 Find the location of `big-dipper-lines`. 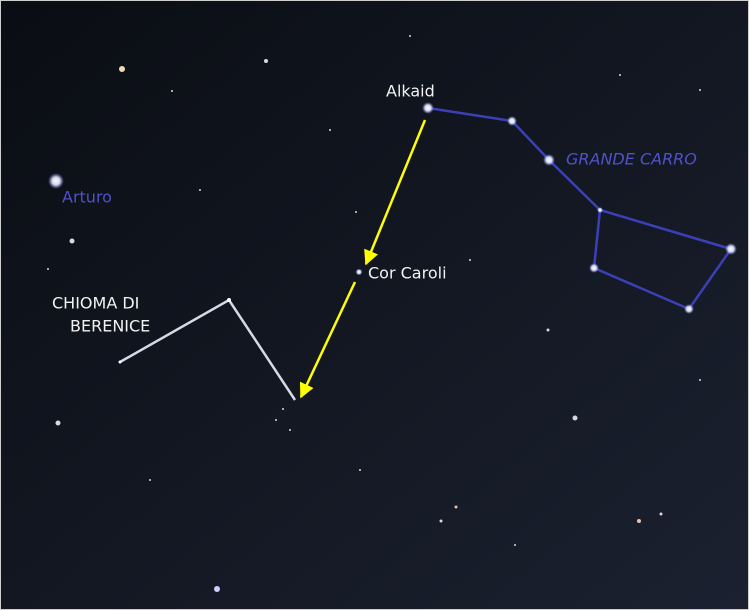

big-dipper-lines is located at coordinates (580, 208).